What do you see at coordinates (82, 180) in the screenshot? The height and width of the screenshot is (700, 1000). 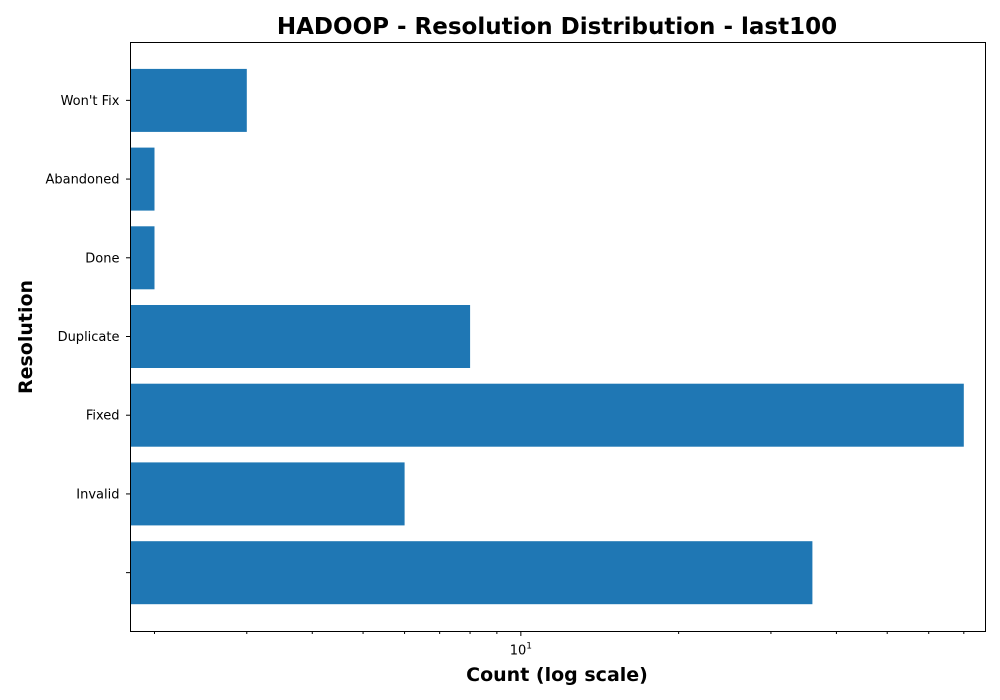 I see `y-tick-label-5: Abandoned` at bounding box center [82, 180].